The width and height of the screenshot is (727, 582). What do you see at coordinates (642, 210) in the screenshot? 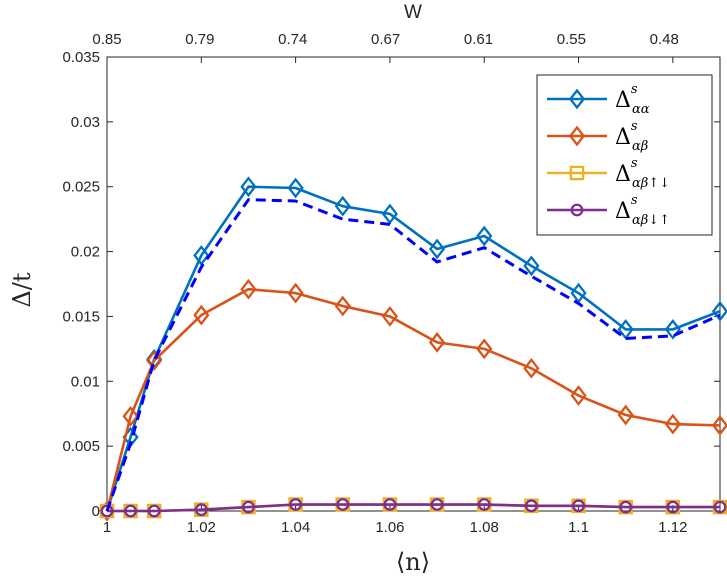
I see `legend-label: Δs αβ↓↑` at bounding box center [642, 210].